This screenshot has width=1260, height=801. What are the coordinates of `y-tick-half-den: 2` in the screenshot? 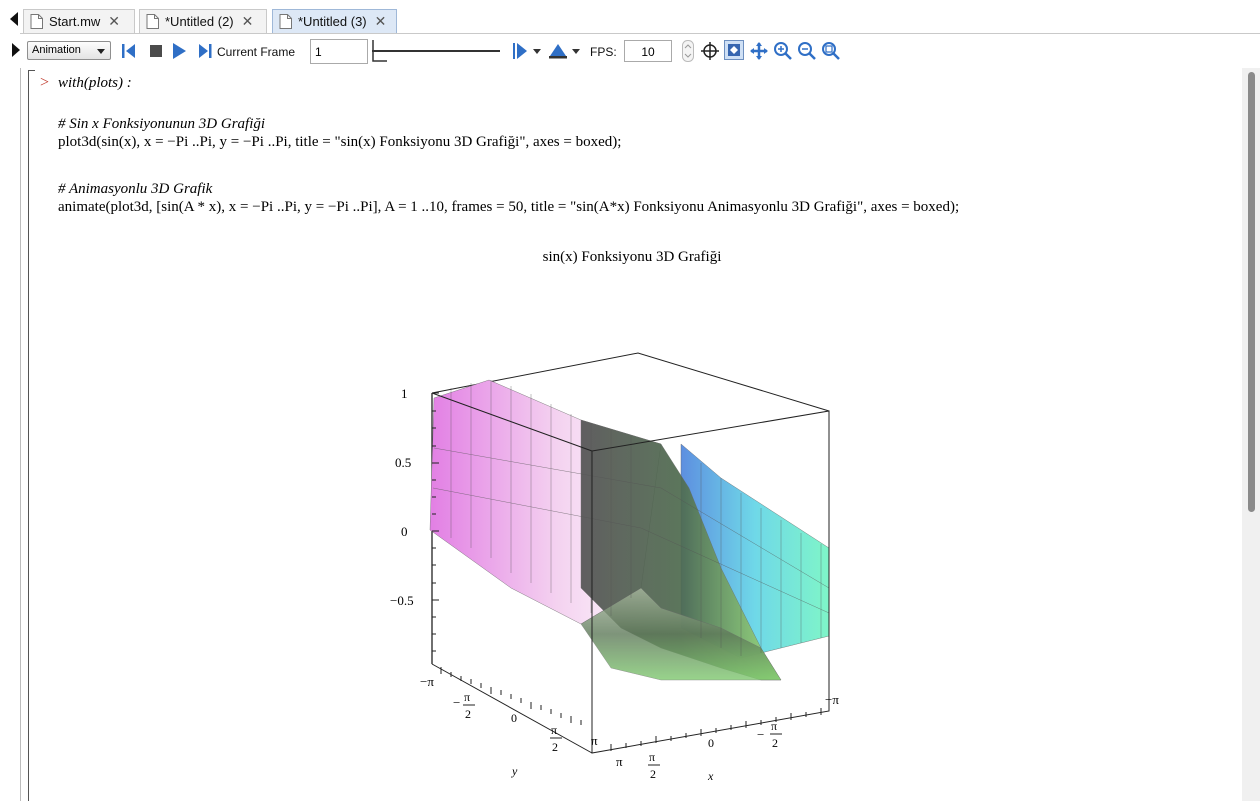 It's located at (555, 747).